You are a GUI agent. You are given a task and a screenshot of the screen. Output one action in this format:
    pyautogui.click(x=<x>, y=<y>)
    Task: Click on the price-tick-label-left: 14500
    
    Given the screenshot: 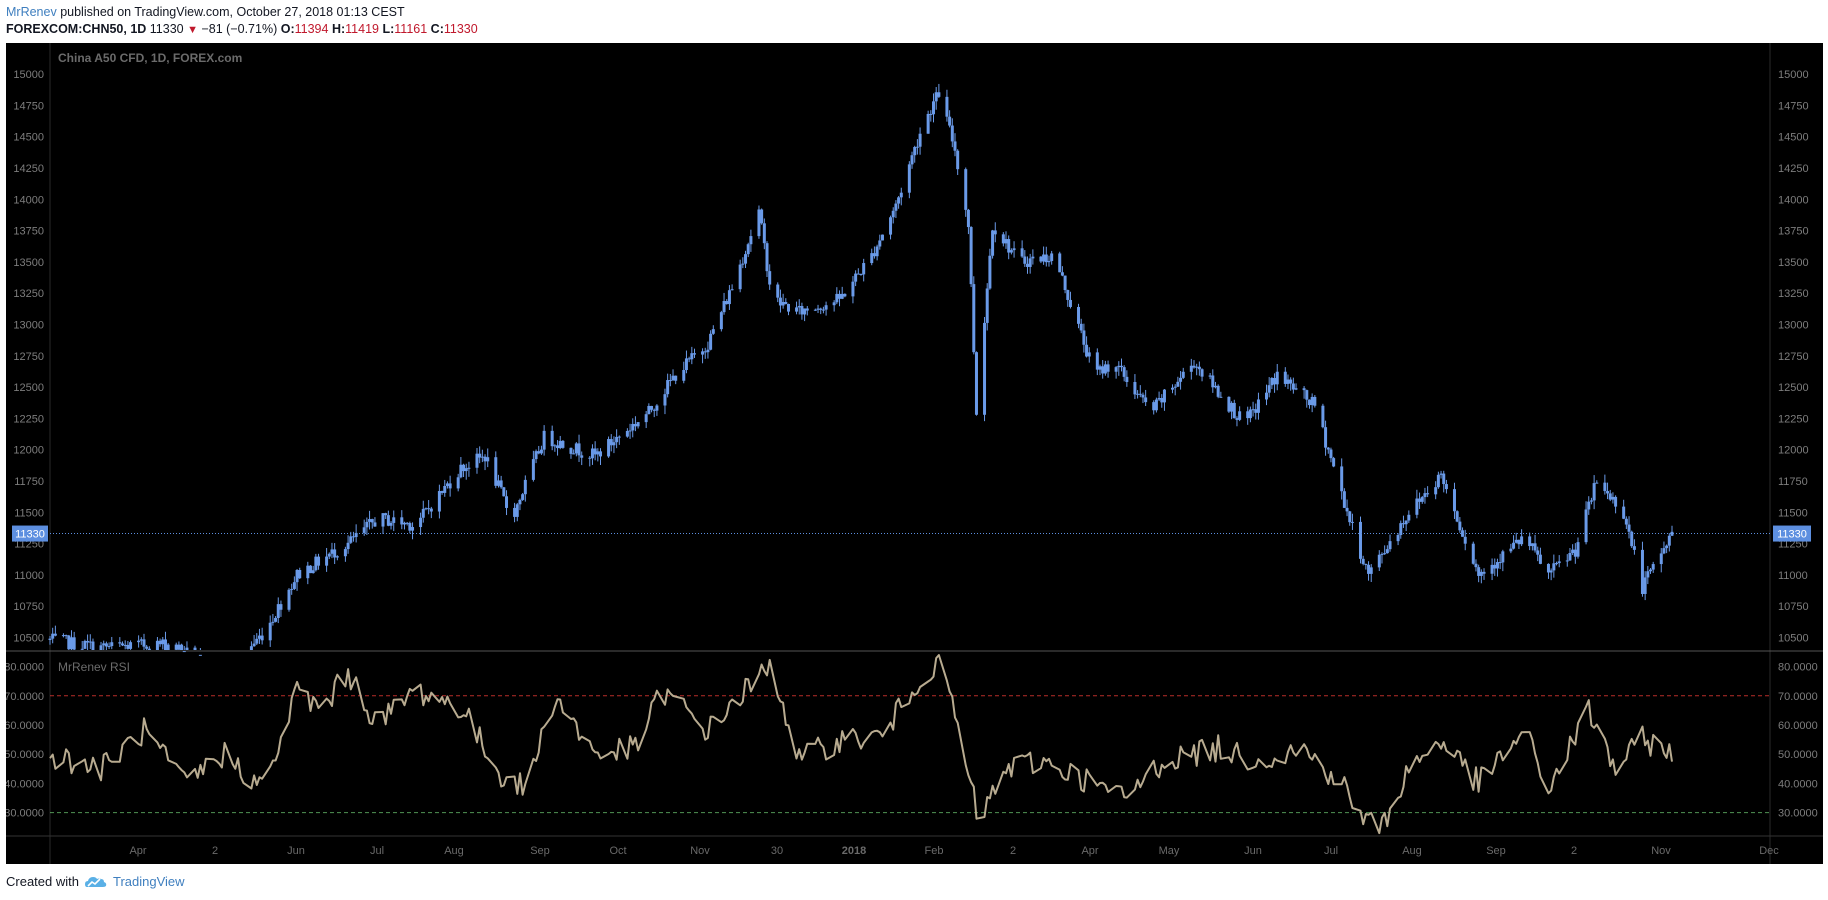 What is the action you would take?
    pyautogui.click(x=28, y=138)
    